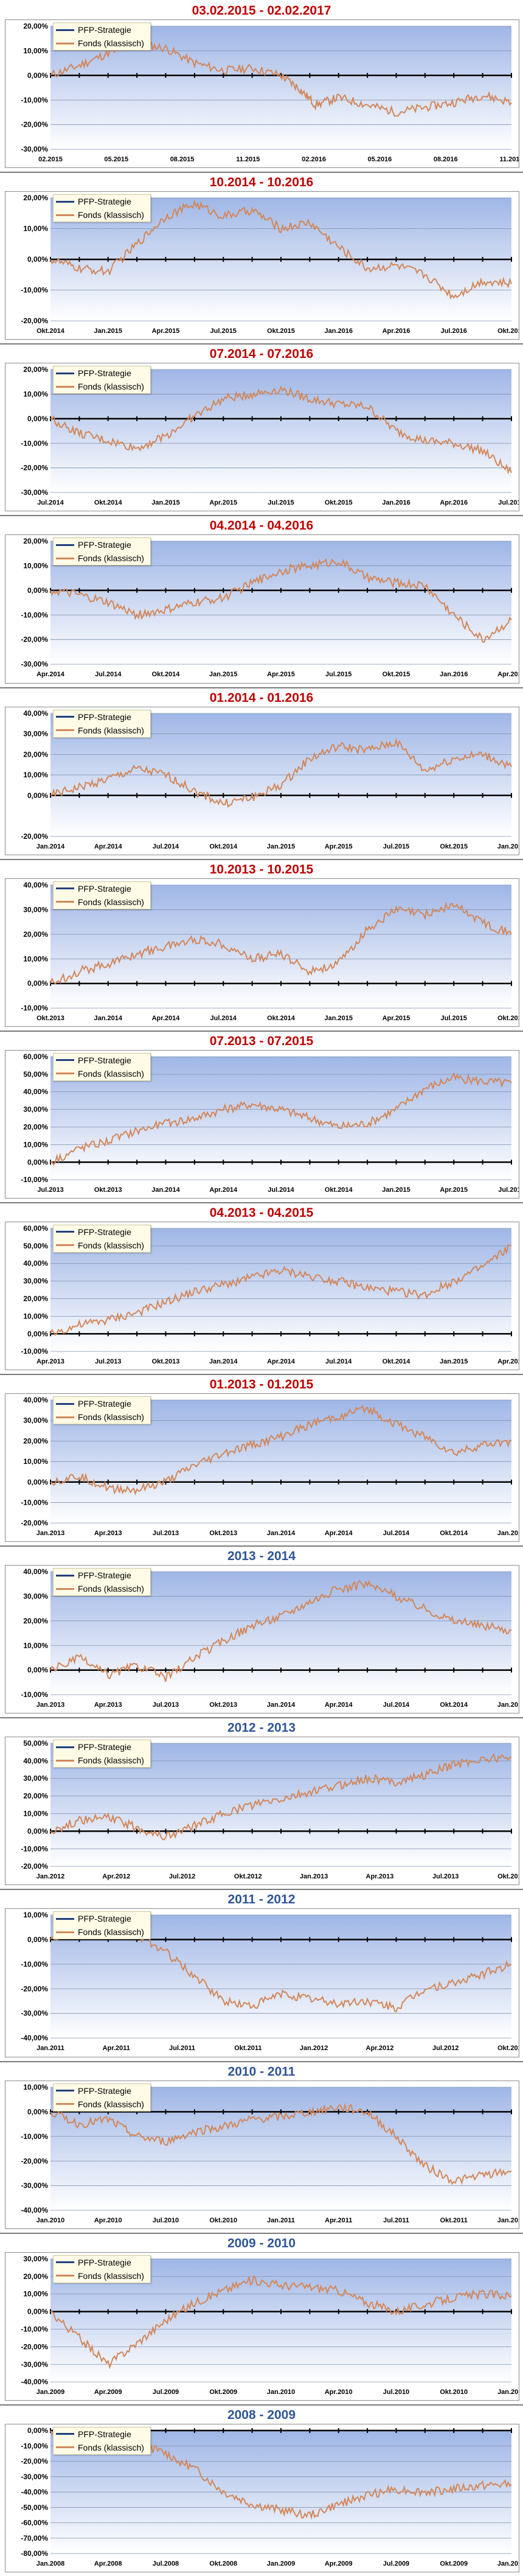  Describe the element at coordinates (261, 1728) in the screenshot. I see `chart-title: 2012 - 2013` at that location.